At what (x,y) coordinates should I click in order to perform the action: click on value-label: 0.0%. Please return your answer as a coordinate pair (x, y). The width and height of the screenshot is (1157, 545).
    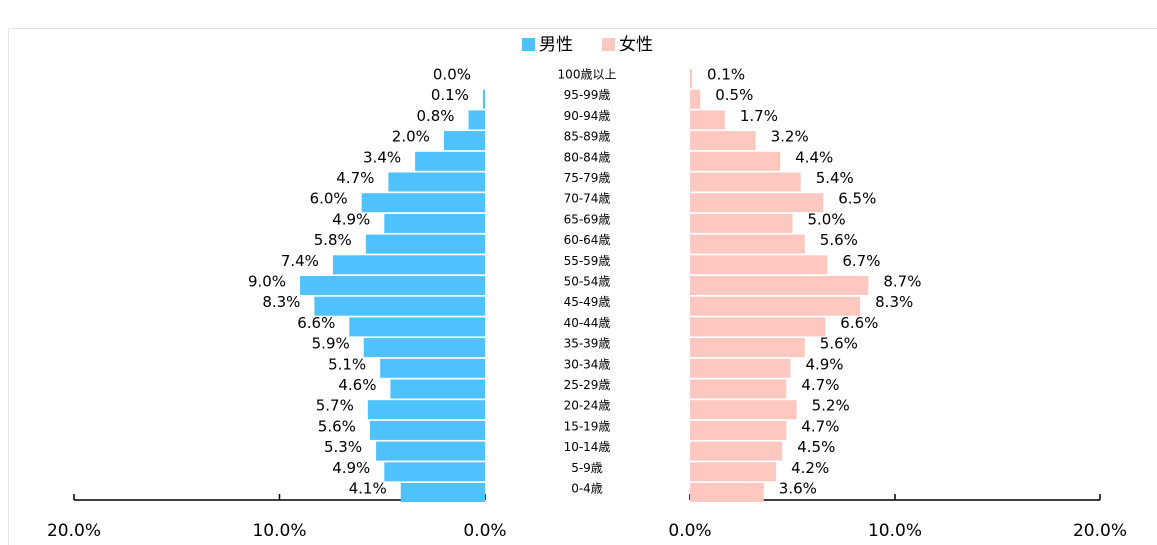
    Looking at the image, I should click on (452, 75).